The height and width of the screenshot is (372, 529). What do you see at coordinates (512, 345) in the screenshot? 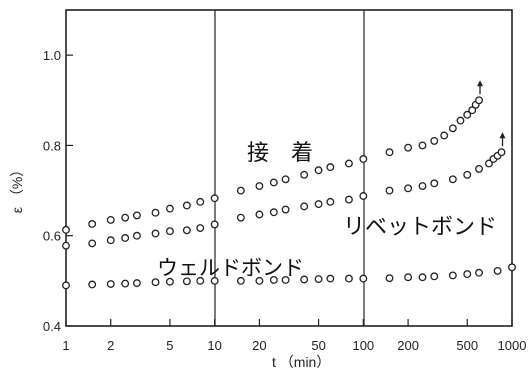
I see `x-tick-label: 1000` at bounding box center [512, 345].